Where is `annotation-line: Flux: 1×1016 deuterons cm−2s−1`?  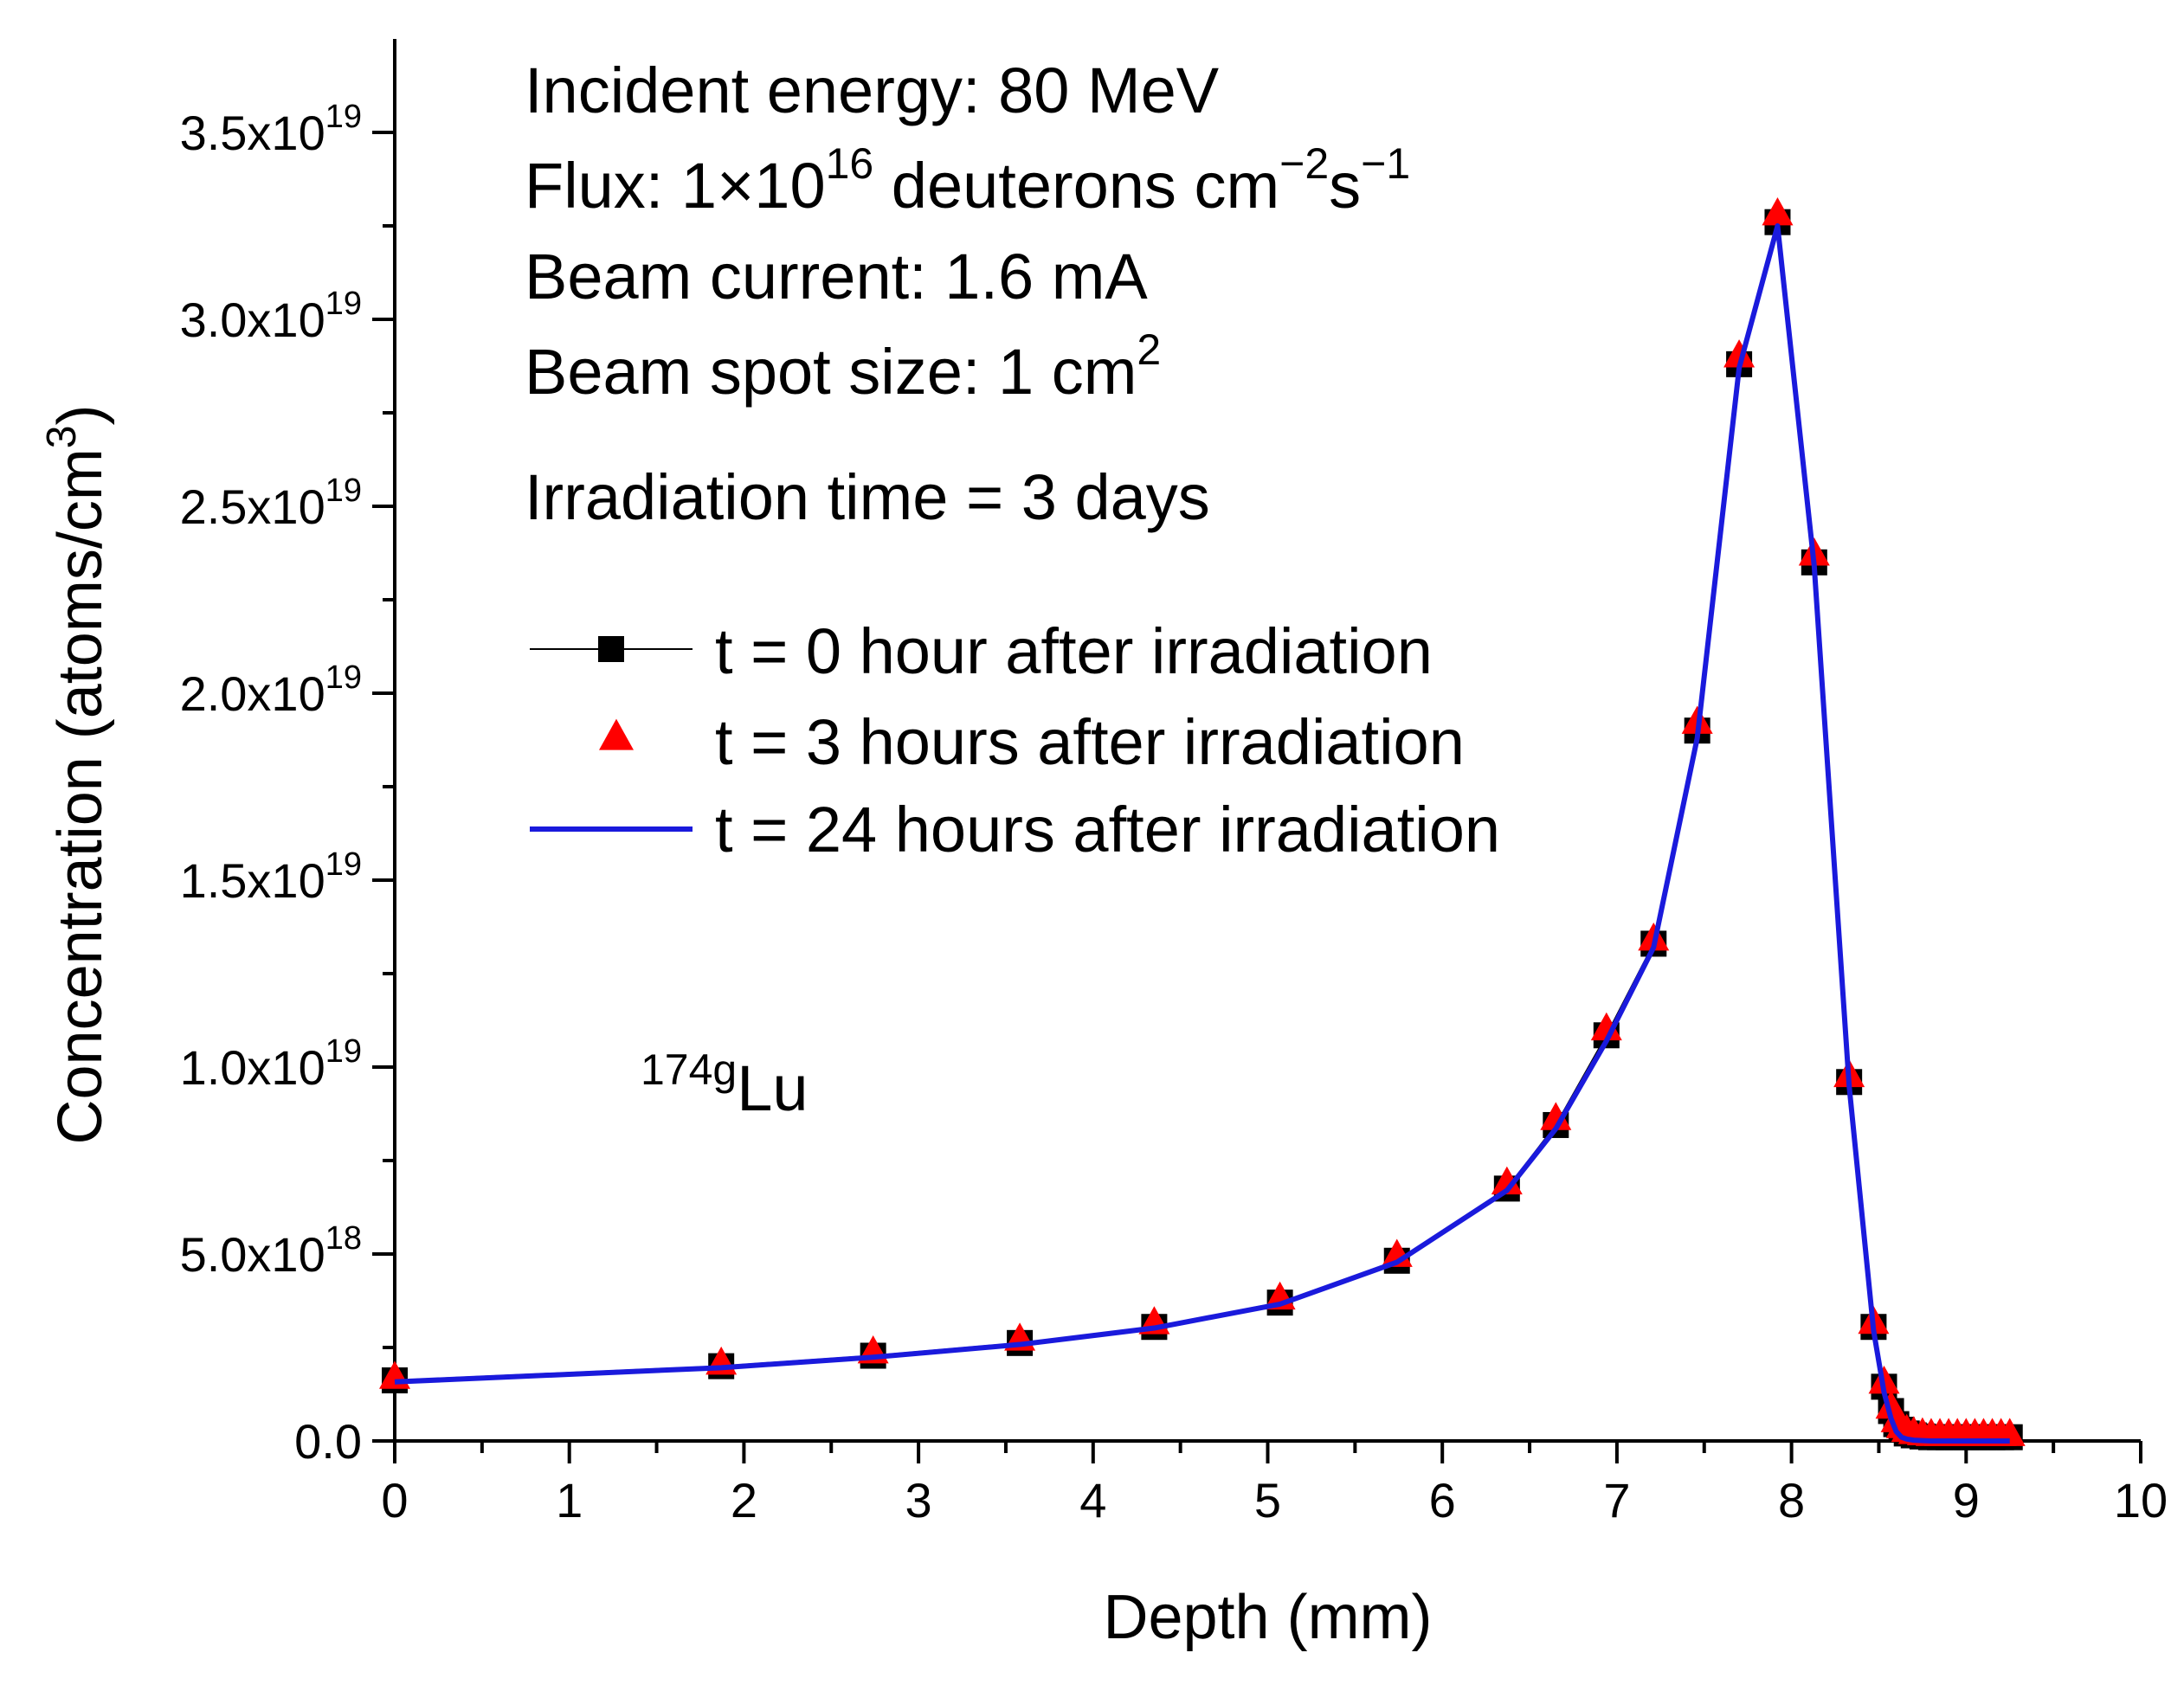
annotation-line: Flux: 1×1016 deuterons cm−2s−1 is located at coordinates (967, 180).